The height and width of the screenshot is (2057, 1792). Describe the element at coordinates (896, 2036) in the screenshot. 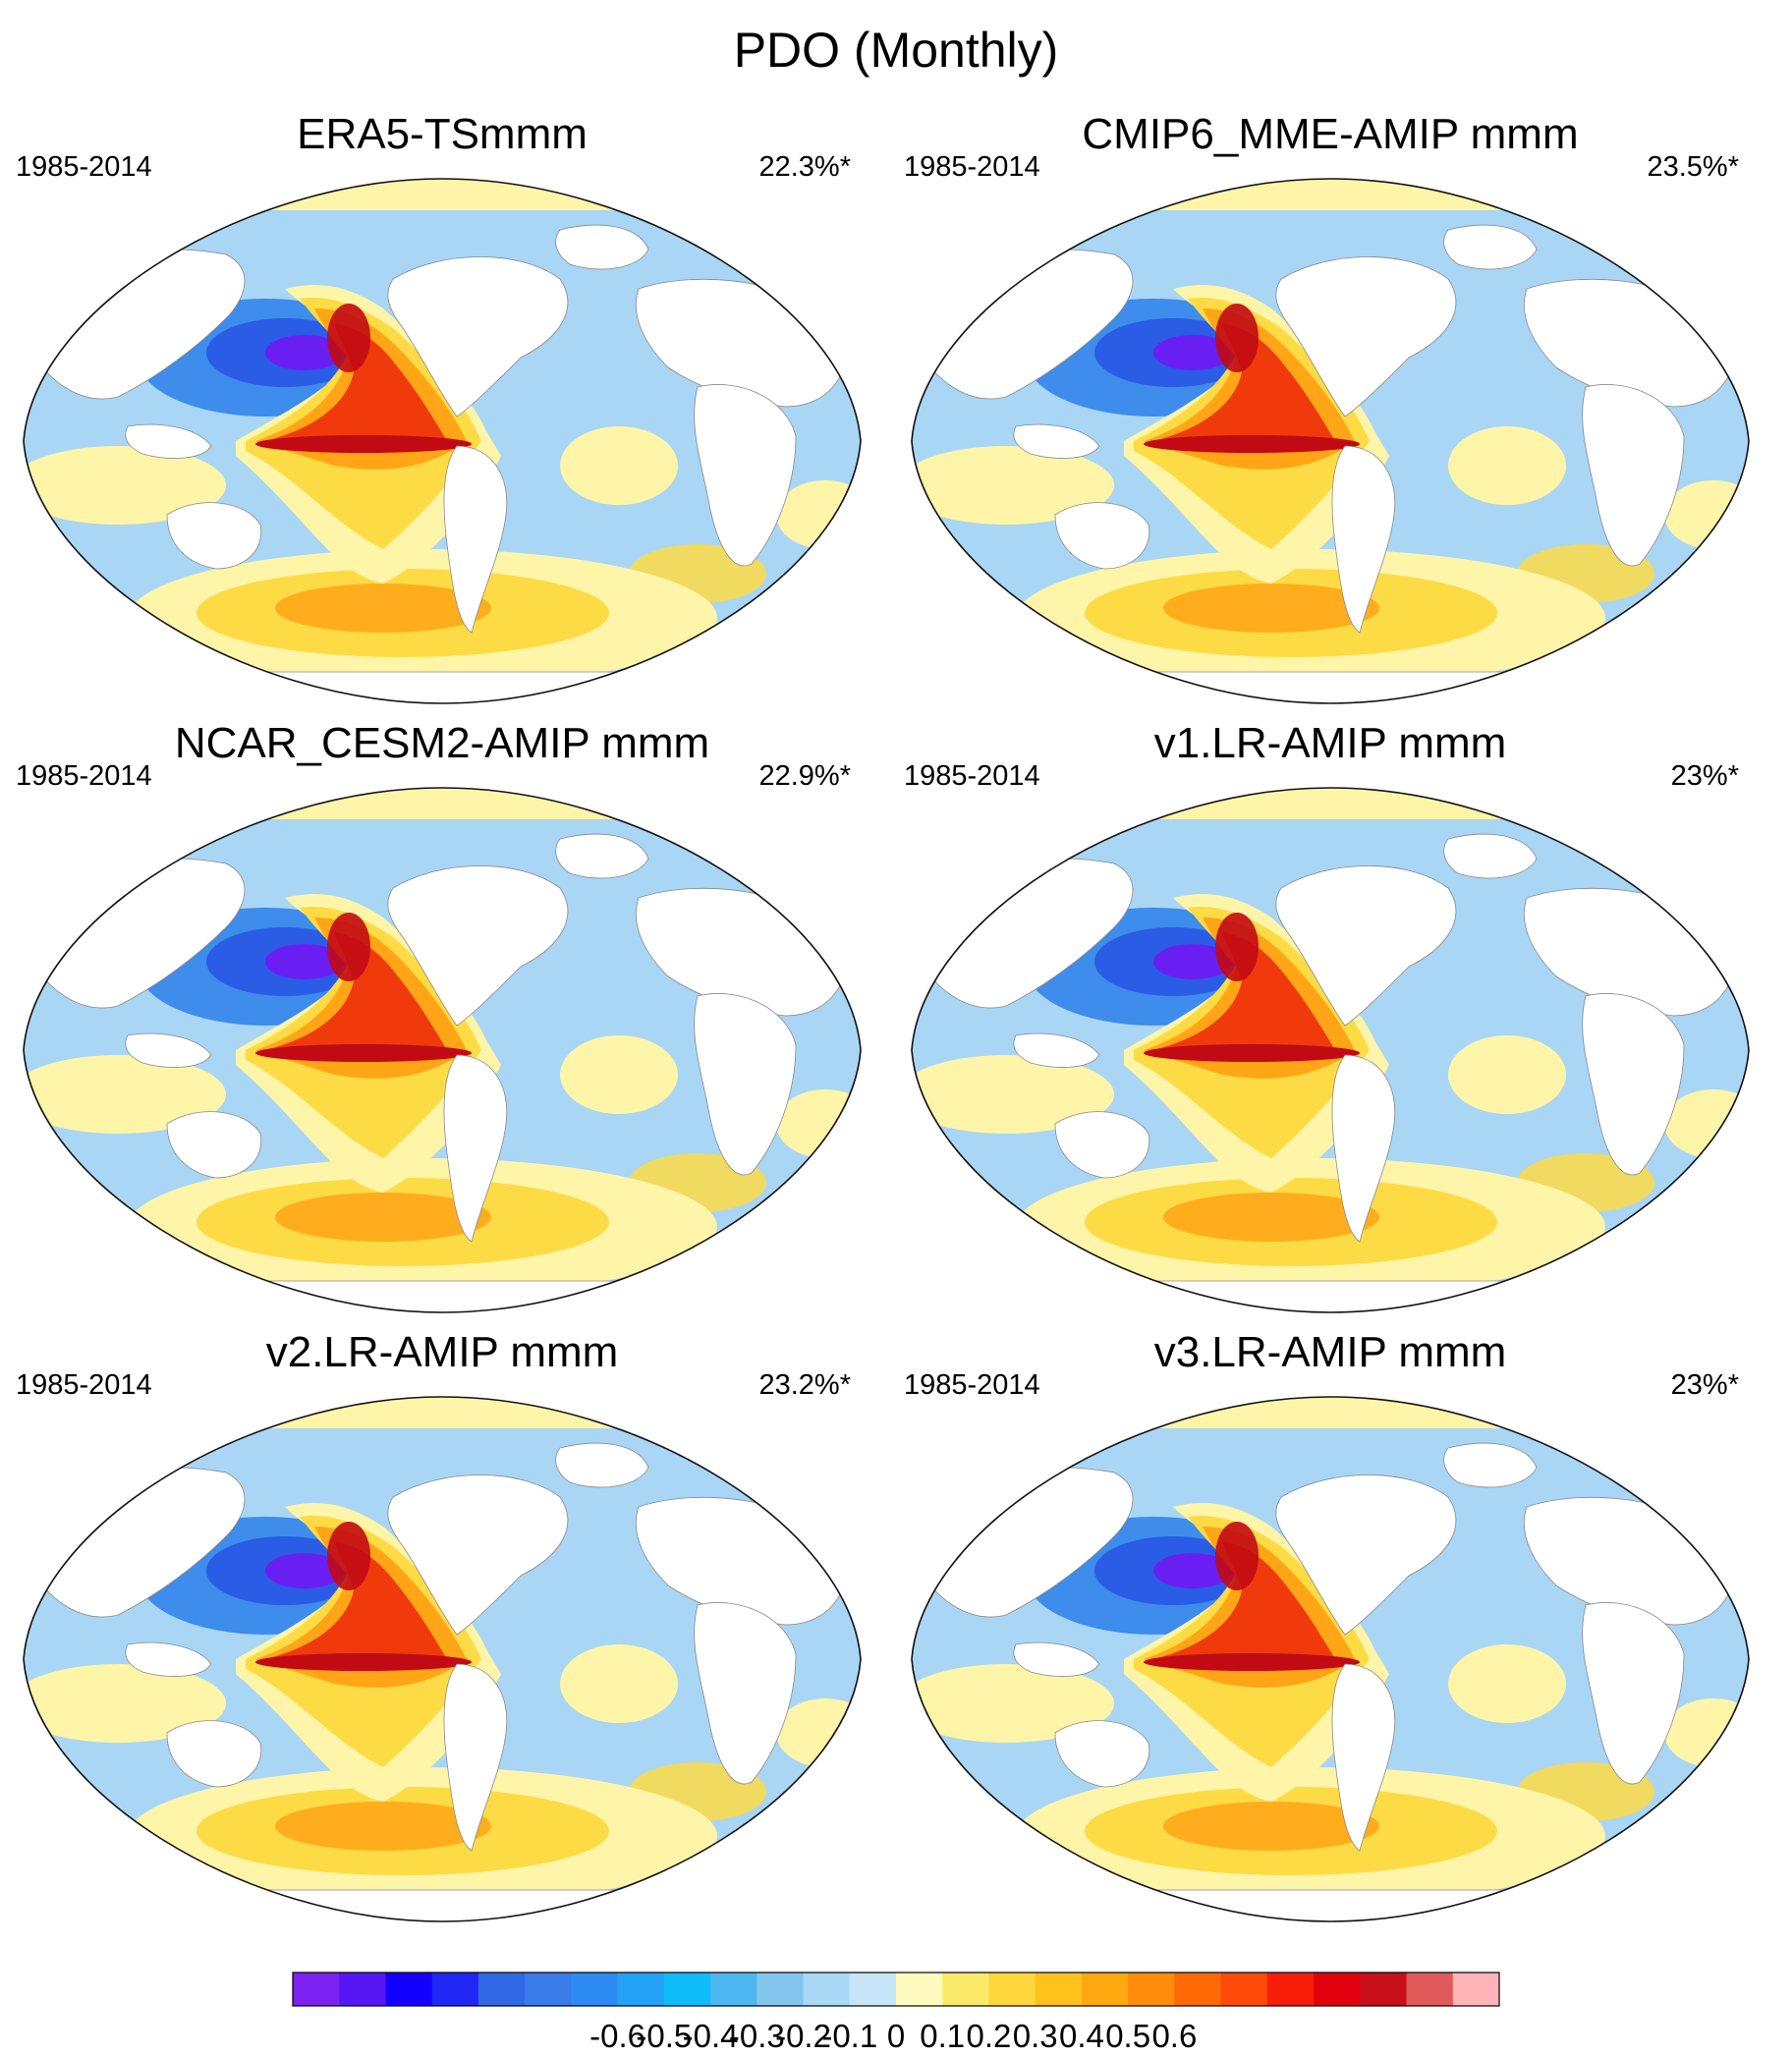

I see `colorbar-tick-label: 0` at that location.